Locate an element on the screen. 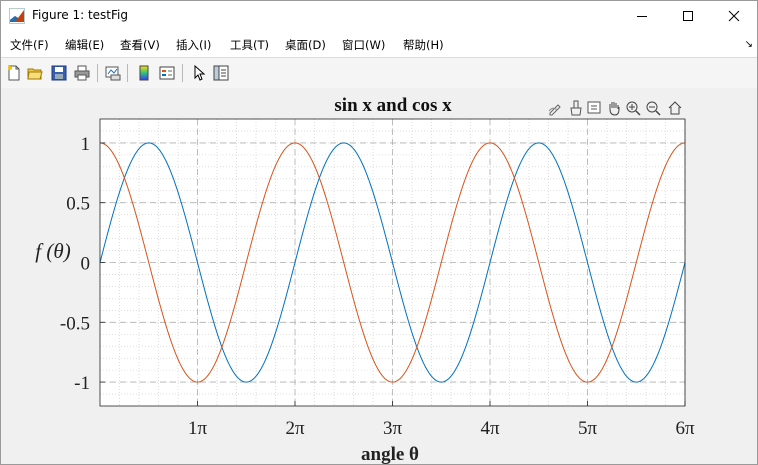  x-axis-label: angle θ is located at coordinates (390, 454).